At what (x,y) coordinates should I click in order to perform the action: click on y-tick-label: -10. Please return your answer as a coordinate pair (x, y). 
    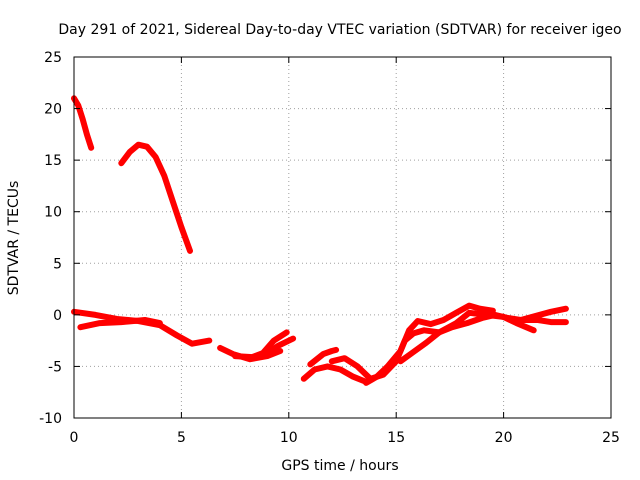
    Looking at the image, I should click on (50, 419).